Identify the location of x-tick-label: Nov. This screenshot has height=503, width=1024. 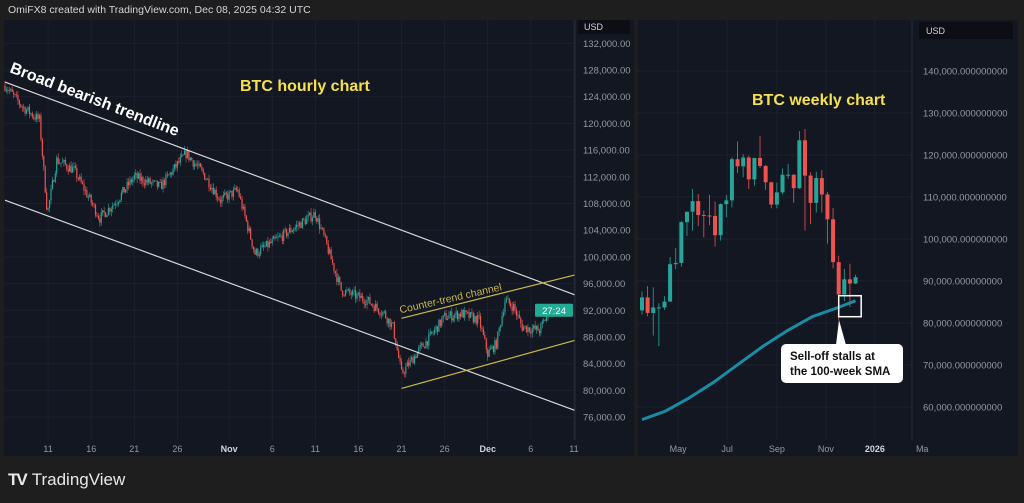
(826, 449).